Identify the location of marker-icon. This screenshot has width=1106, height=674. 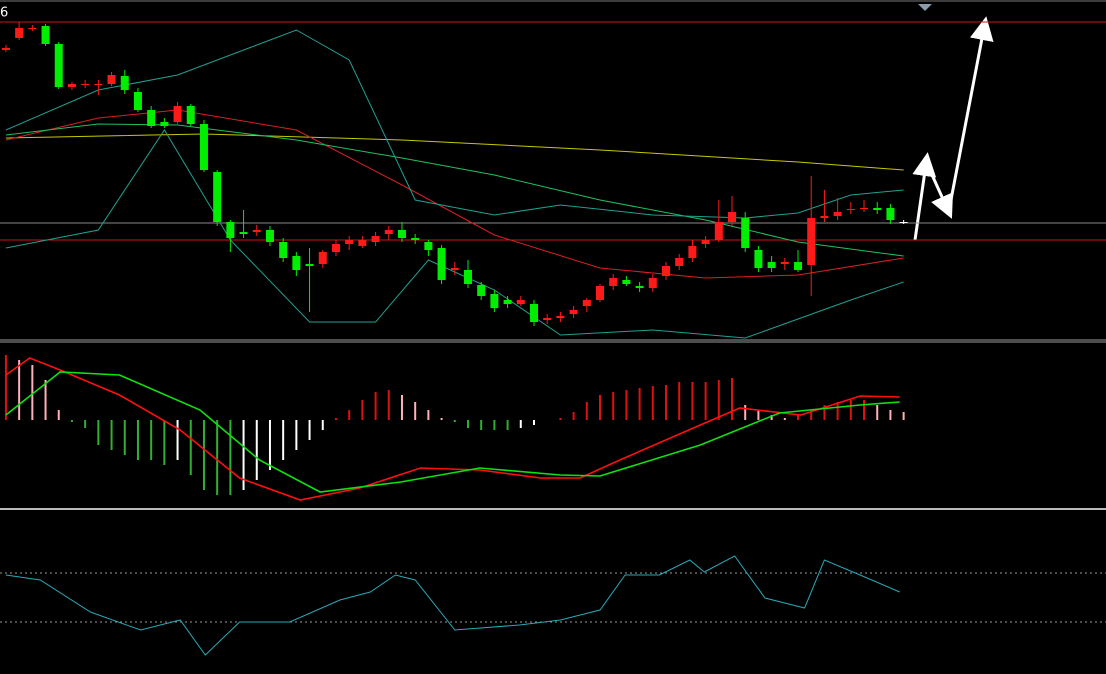
(925, 7).